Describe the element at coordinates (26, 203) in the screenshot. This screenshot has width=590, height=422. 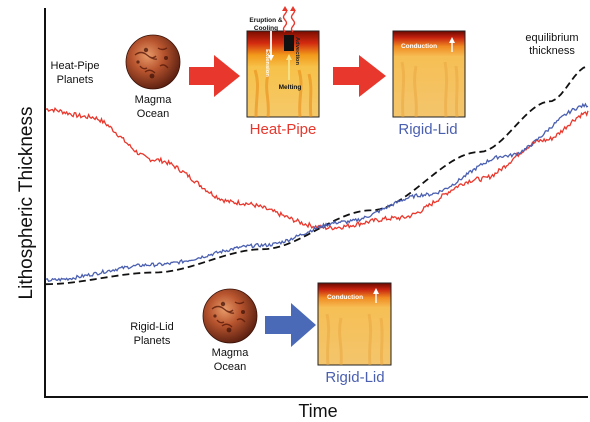
I see `y-axis-label: Lithospheric Thickness` at that location.